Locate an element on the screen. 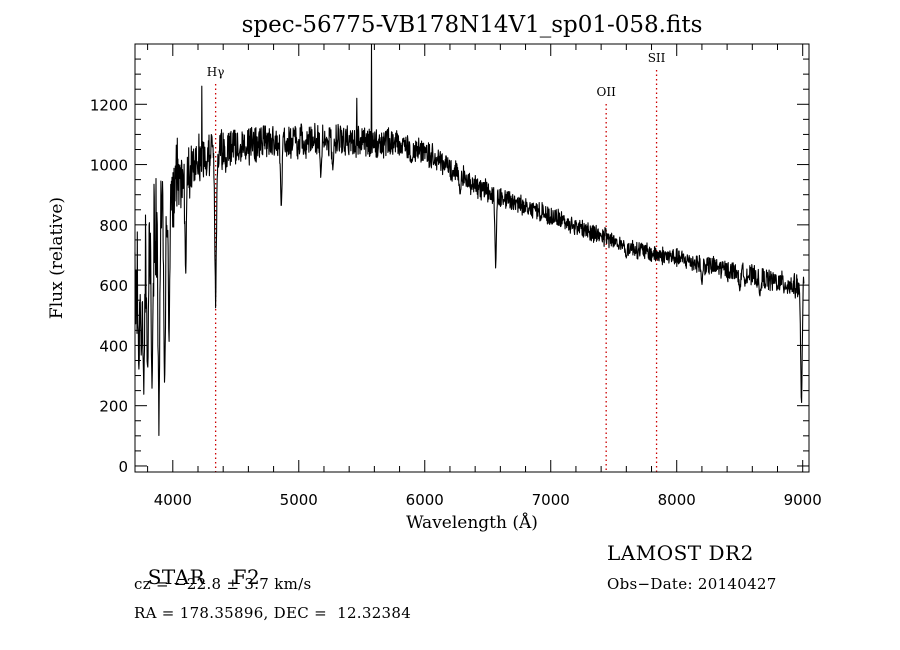 The height and width of the screenshot is (650, 900). obs-date-text: Obs−Date: 20140427 is located at coordinates (692, 584).